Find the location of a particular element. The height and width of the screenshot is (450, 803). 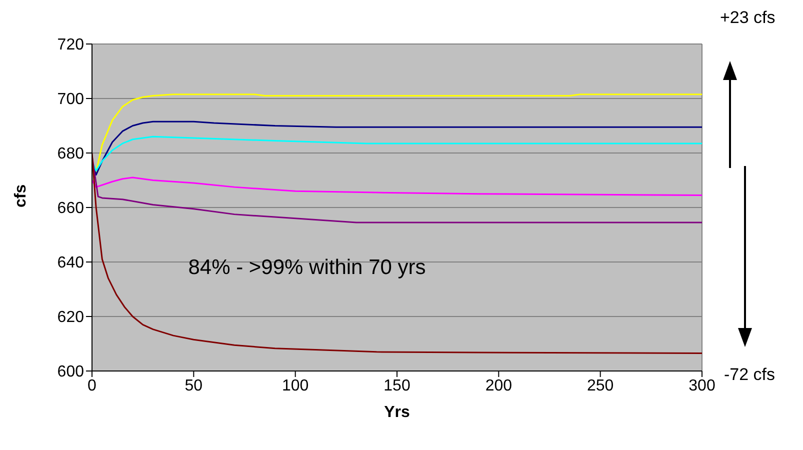

x-tick-label: 200 is located at coordinates (498, 385).